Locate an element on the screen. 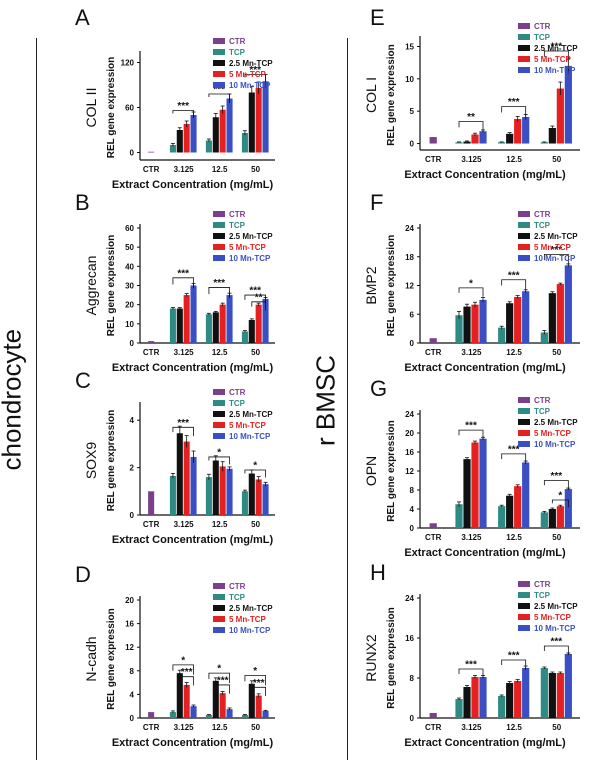 The width and height of the screenshot is (600, 762). panel-c-bar-ctr is located at coordinates (151, 503).